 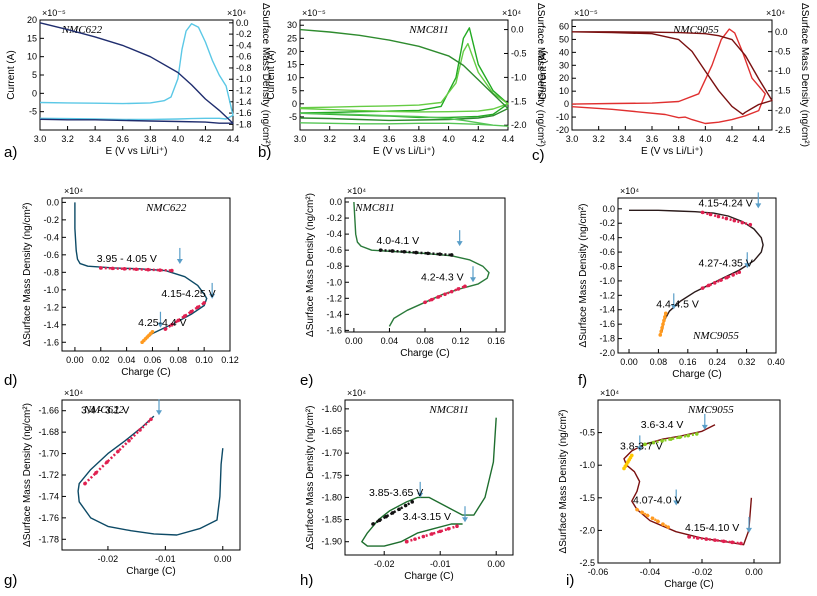 I want to click on y2-tick-label: -1.0, so click(x=783, y=71).